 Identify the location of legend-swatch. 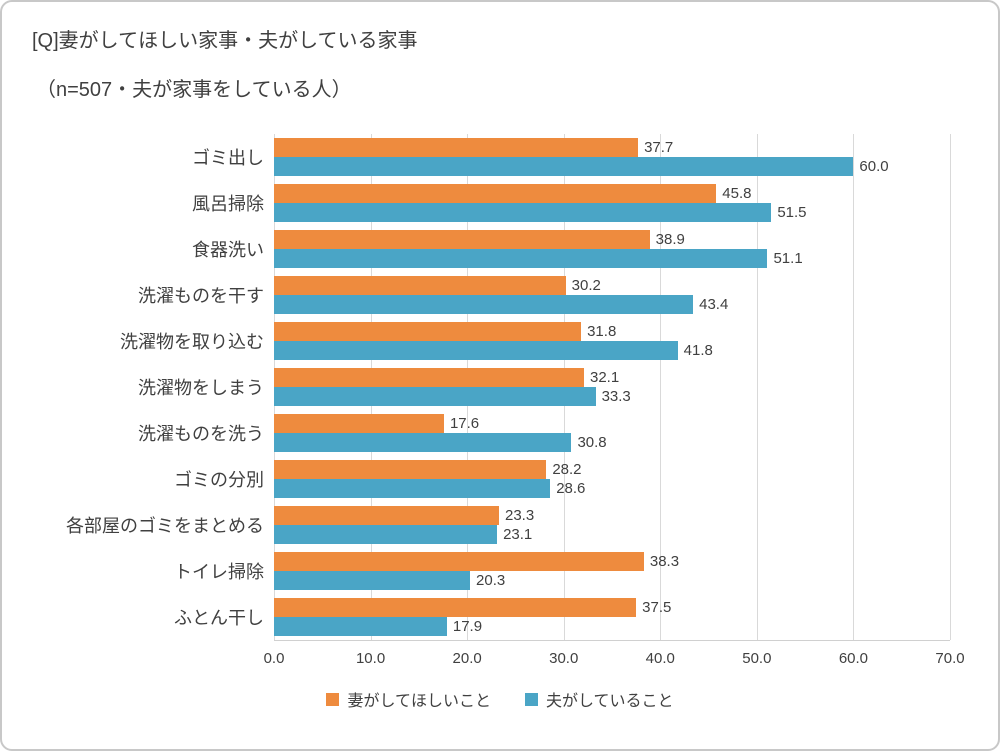
(333, 699).